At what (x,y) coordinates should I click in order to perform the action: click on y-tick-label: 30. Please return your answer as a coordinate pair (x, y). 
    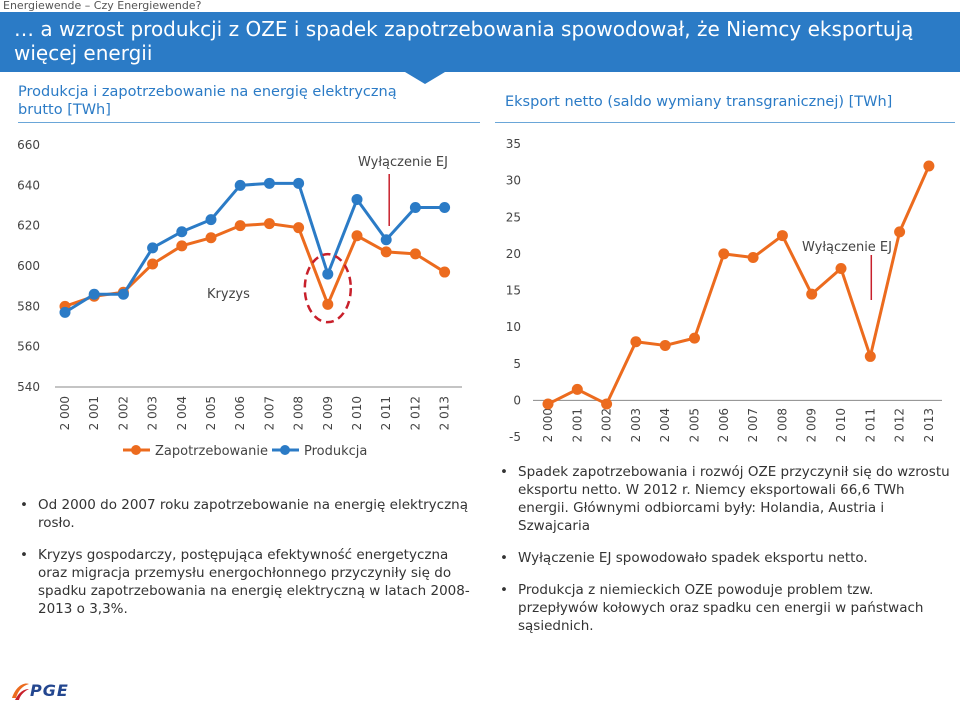
    Looking at the image, I should click on (513, 181).